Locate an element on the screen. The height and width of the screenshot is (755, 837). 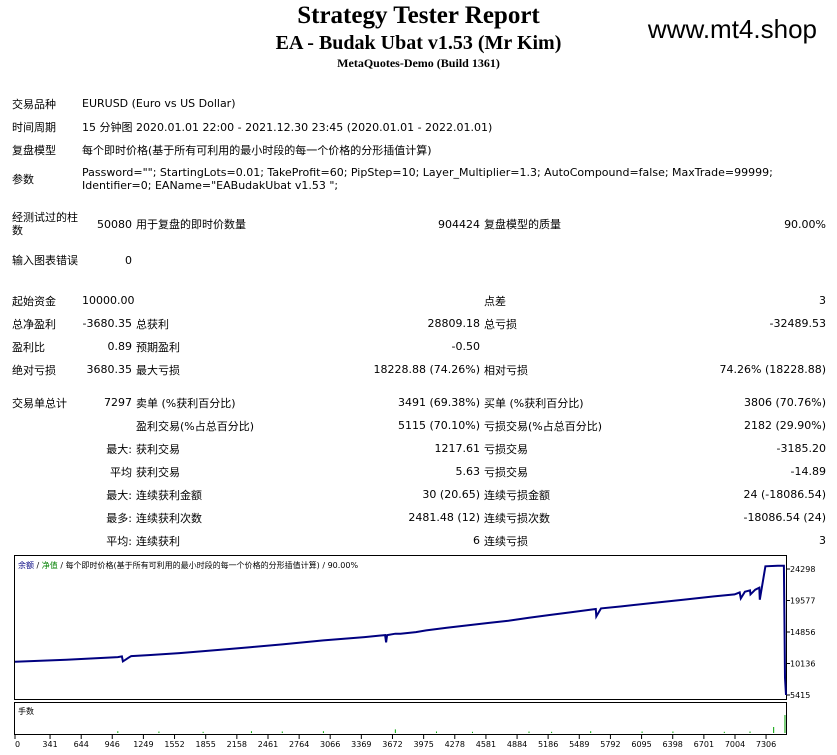
deposit-label: 起始资金 is located at coordinates (34, 301).